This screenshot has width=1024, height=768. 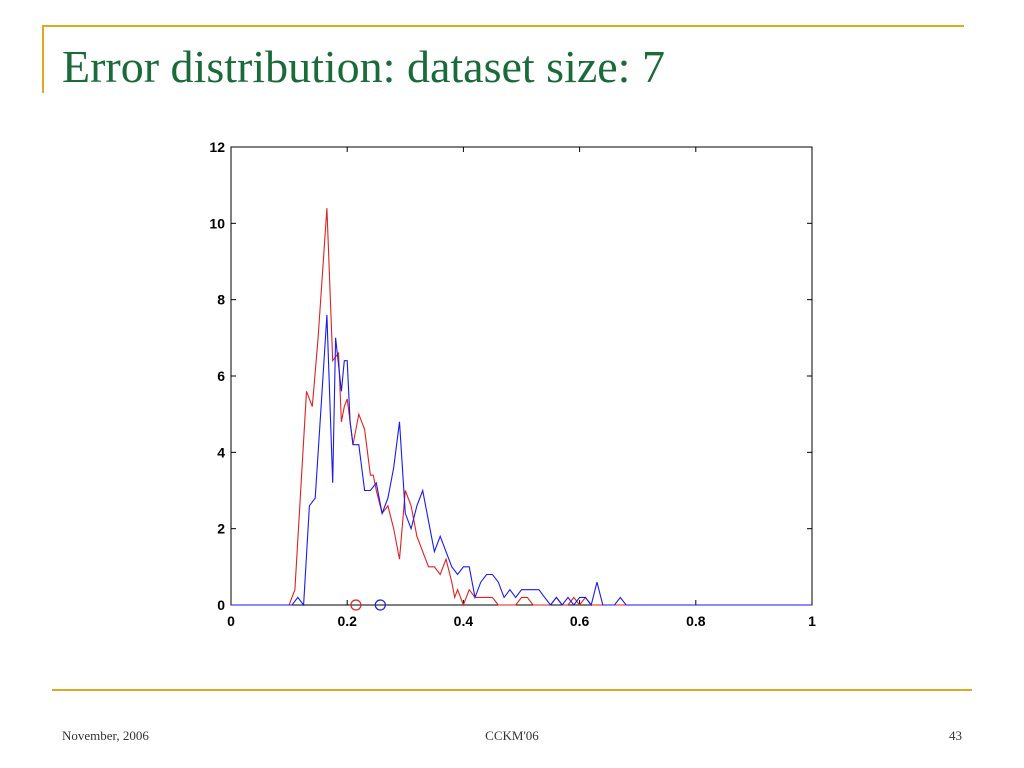 What do you see at coordinates (580, 621) in the screenshot?
I see `x-tick-label: 0.6` at bounding box center [580, 621].